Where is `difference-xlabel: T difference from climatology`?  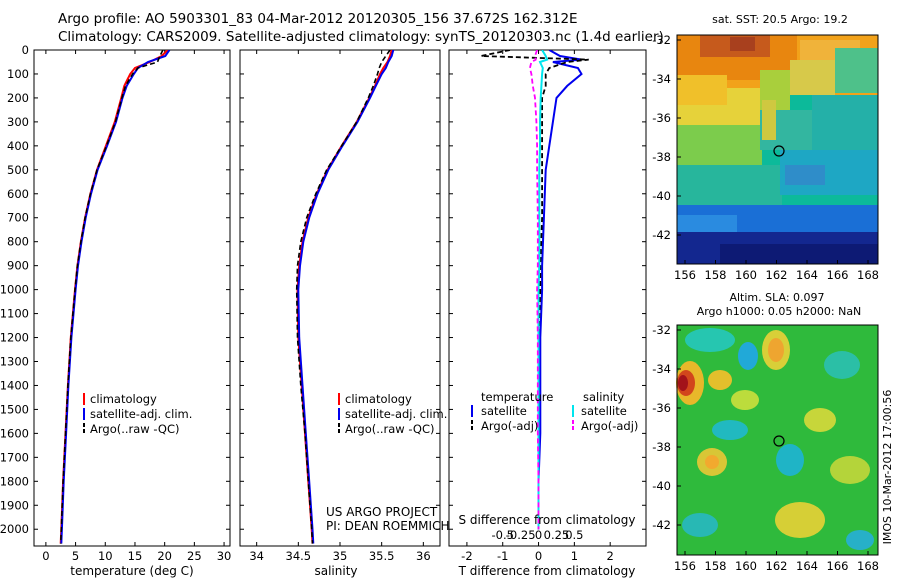
difference-xlabel: T difference from climatology is located at coordinates (547, 571).